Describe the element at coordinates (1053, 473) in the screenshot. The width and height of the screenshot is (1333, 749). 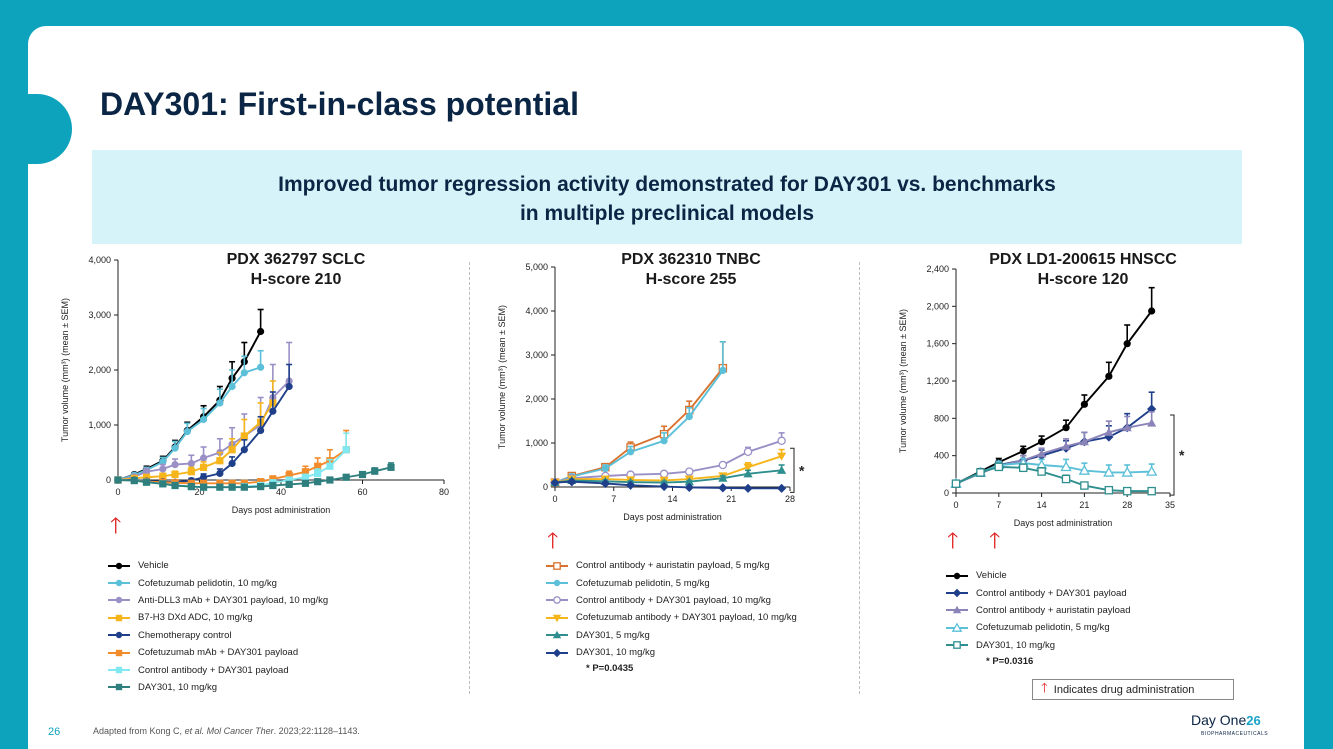
I see `chart-3-series-4-line` at that location.